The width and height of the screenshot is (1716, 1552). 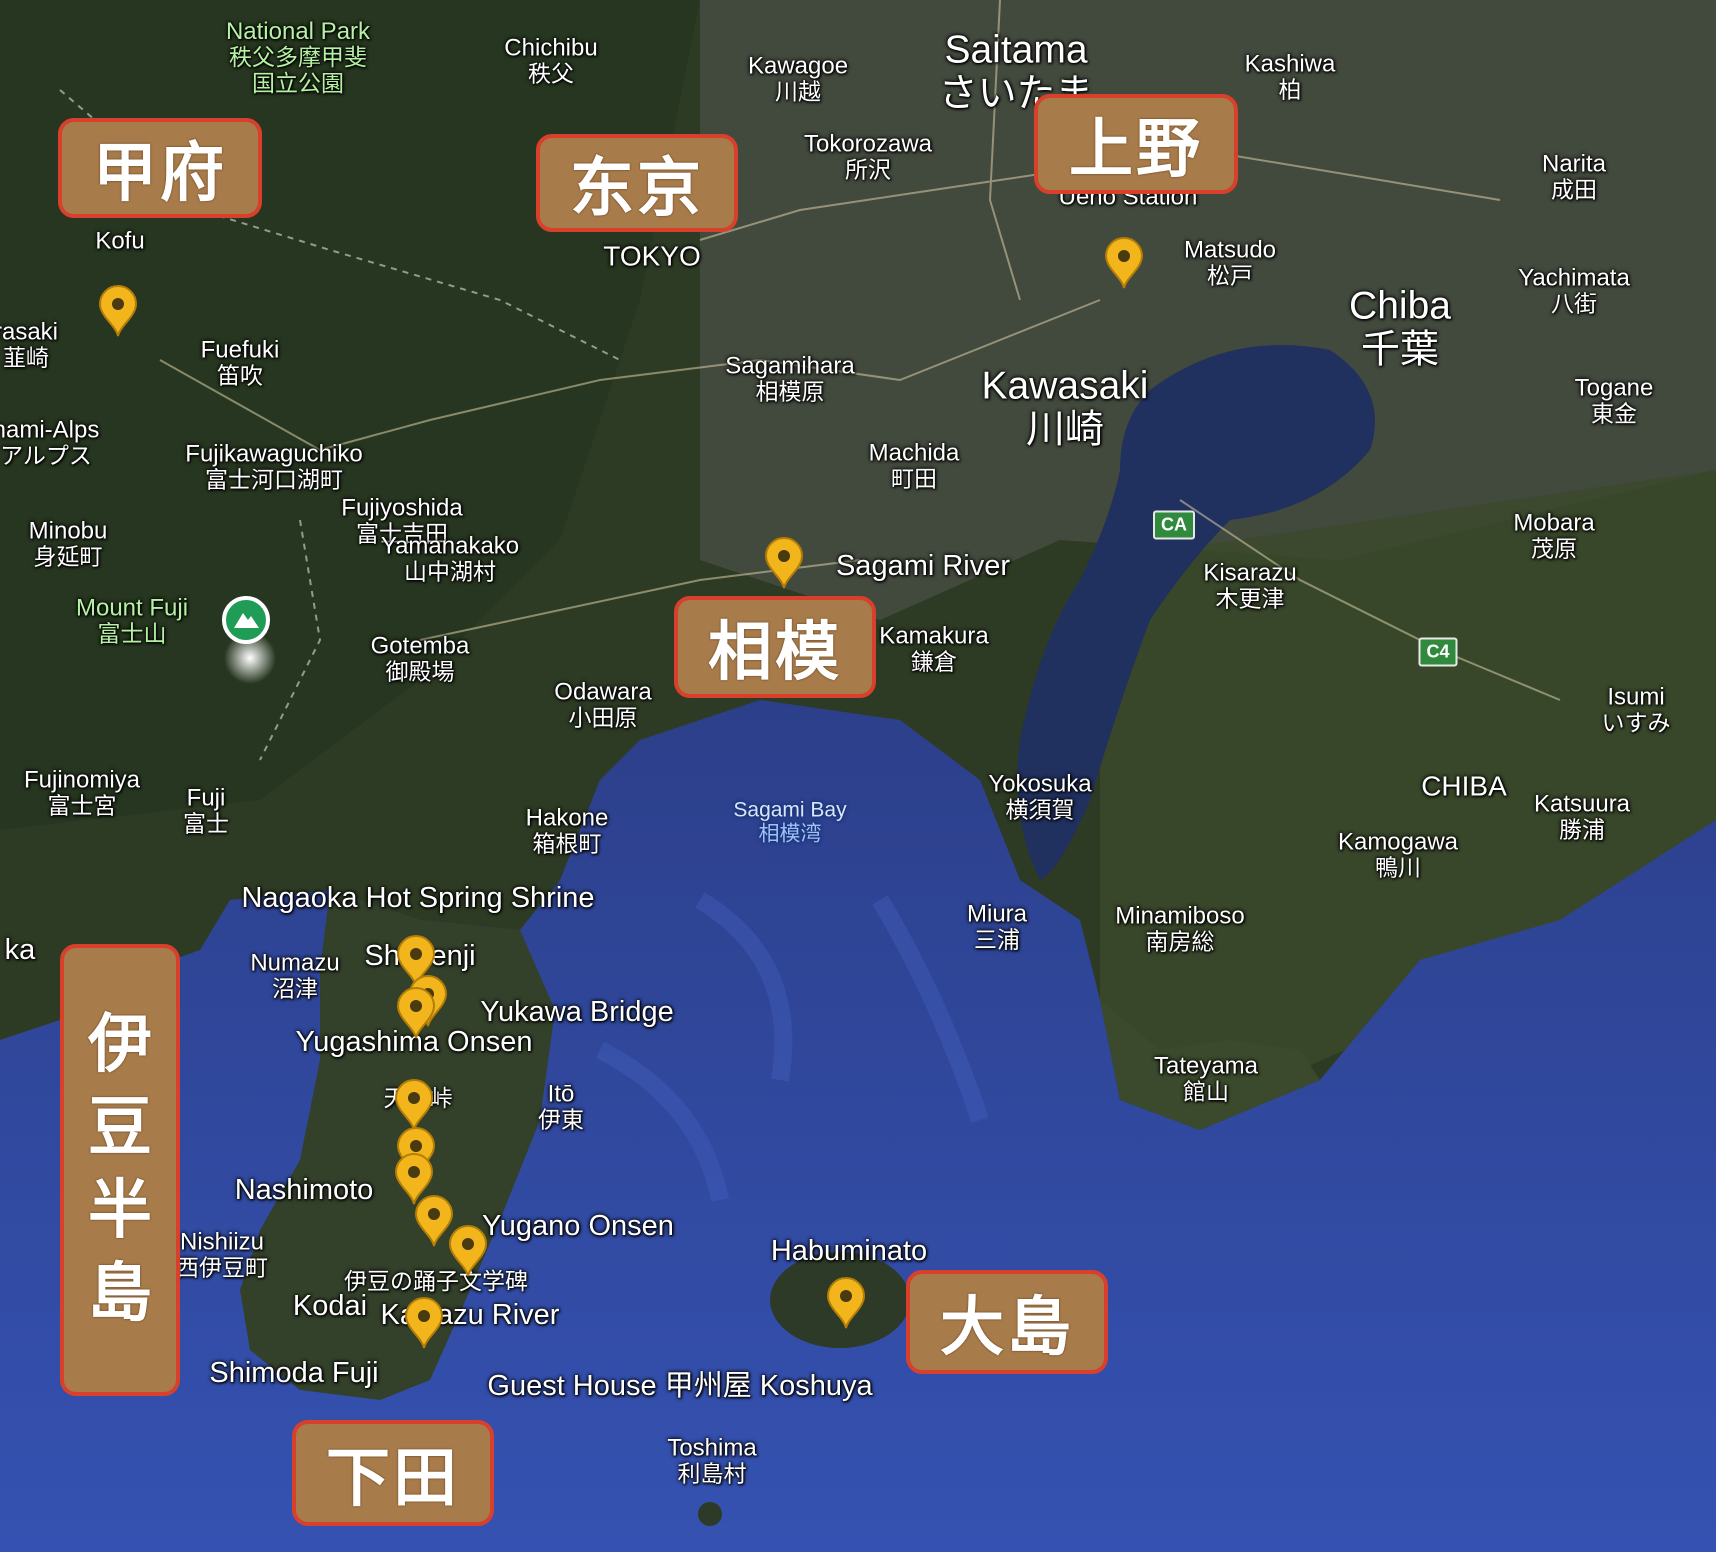 I want to click on place-label-sagami-river: Sagami River, so click(x=923, y=566).